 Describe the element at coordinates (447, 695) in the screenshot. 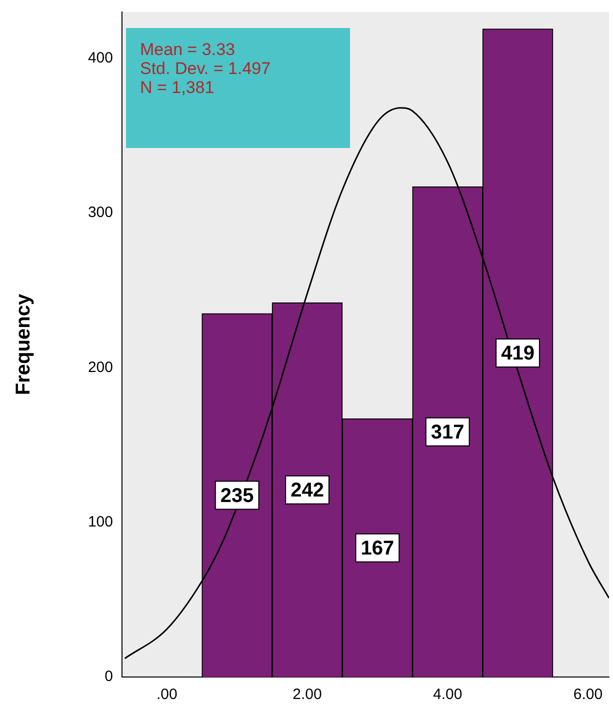

I see `x-tick-label: 4.00` at that location.